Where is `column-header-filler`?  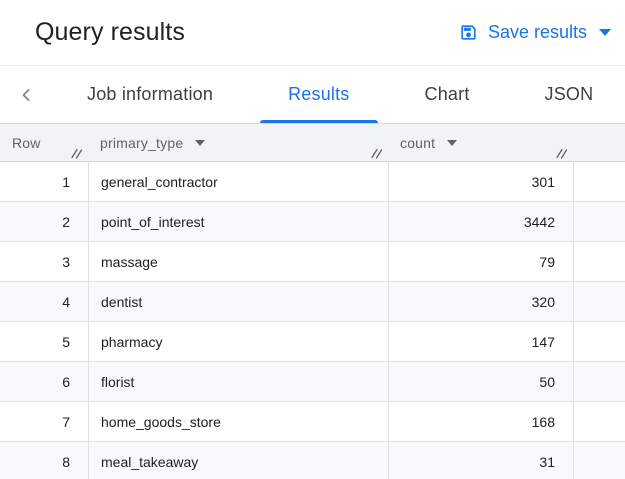 column-header-filler is located at coordinates (599, 142).